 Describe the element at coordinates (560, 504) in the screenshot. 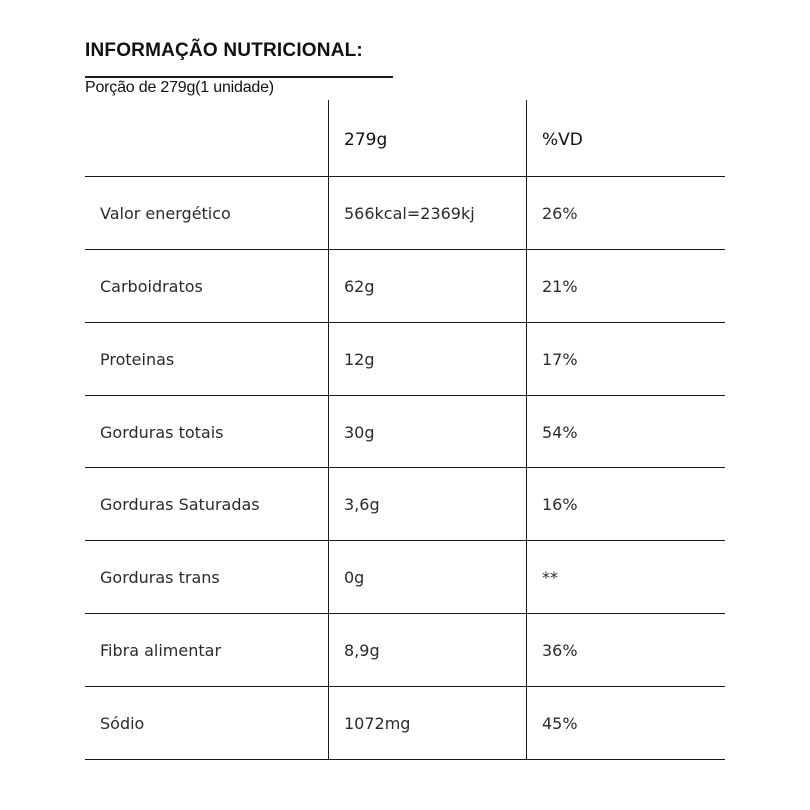

I see `nutrient-daily-value: 16%` at that location.